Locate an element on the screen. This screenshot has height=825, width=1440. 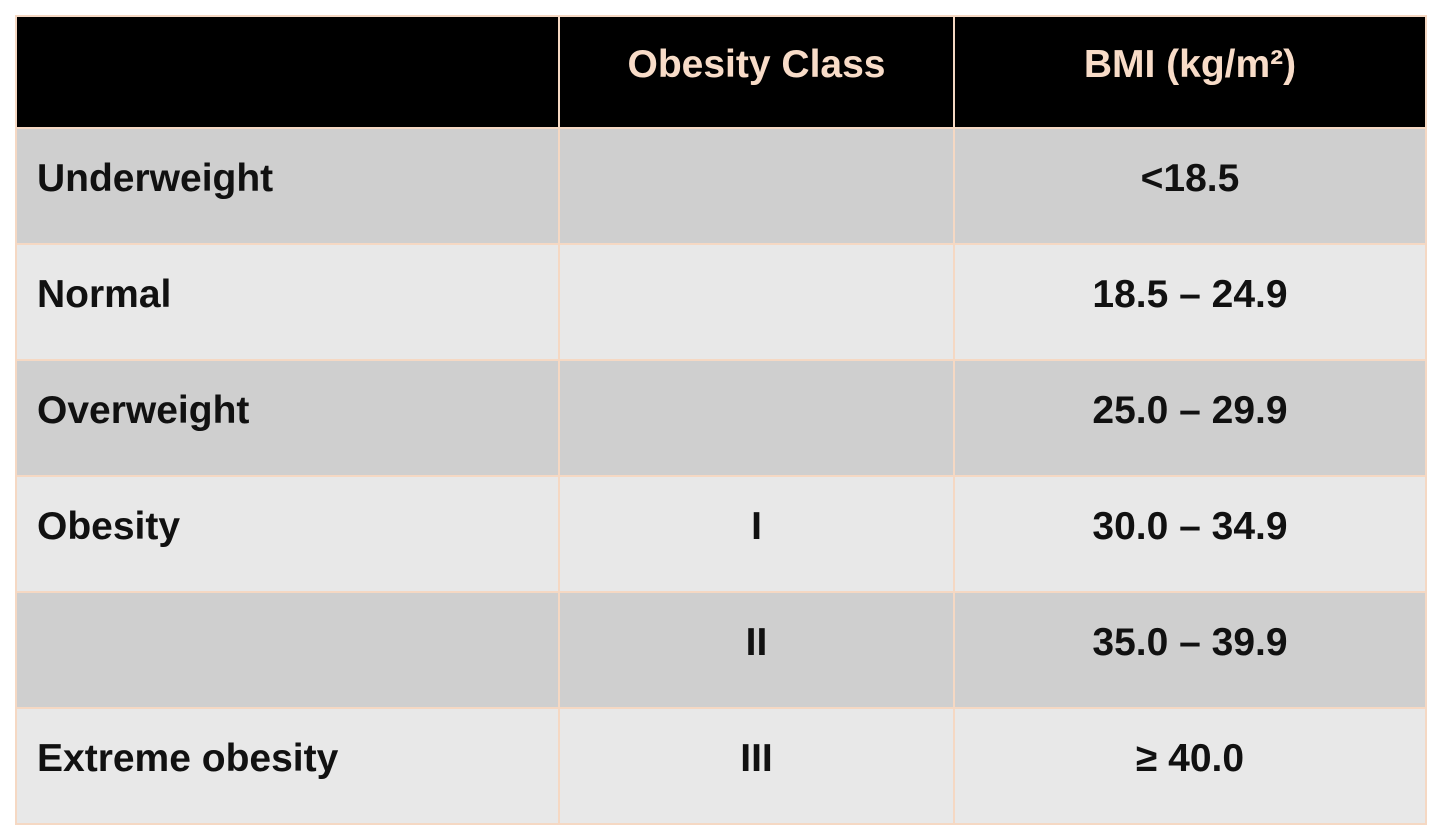
table-cell: ≥ 40.0 is located at coordinates (1190, 766).